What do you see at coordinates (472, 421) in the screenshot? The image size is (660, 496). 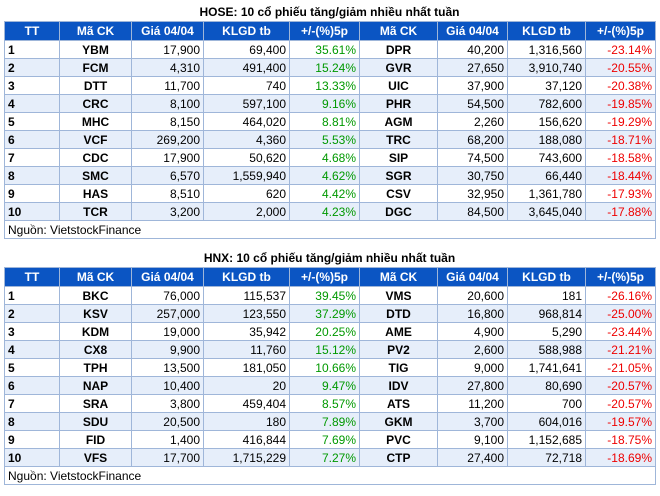 I see `loser-price: 3,700` at bounding box center [472, 421].